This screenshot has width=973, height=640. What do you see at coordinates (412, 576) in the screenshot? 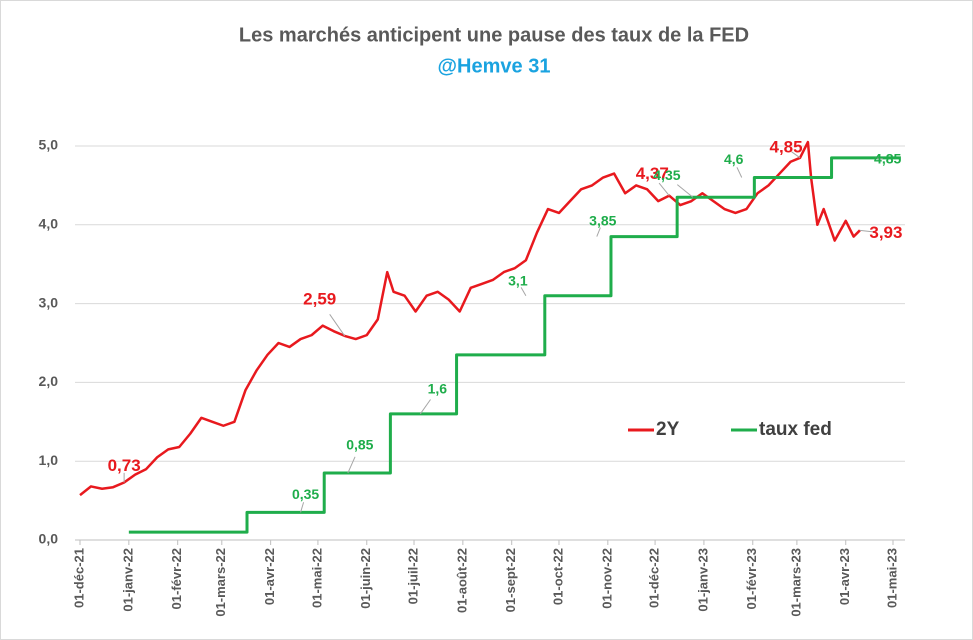
I see `x-tick-label: 01-juil-22` at bounding box center [412, 576].